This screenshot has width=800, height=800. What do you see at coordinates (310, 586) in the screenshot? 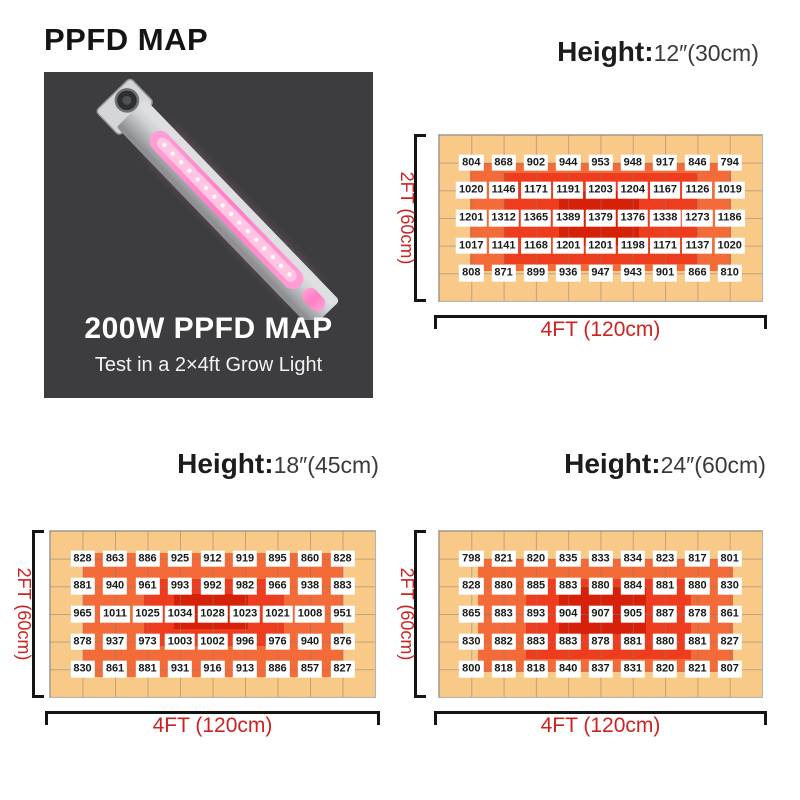
I see `ppfd-value: 938` at bounding box center [310, 586].